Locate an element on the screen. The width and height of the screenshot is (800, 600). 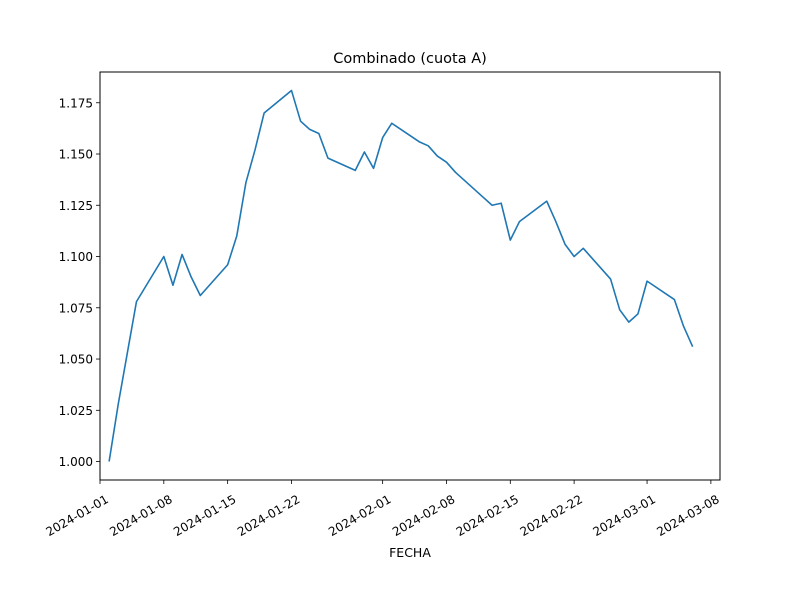
y-axis: 1.000 1.025 1.050 1.075 1.100 1.125 1.150 1.175 is located at coordinates (79, 282).